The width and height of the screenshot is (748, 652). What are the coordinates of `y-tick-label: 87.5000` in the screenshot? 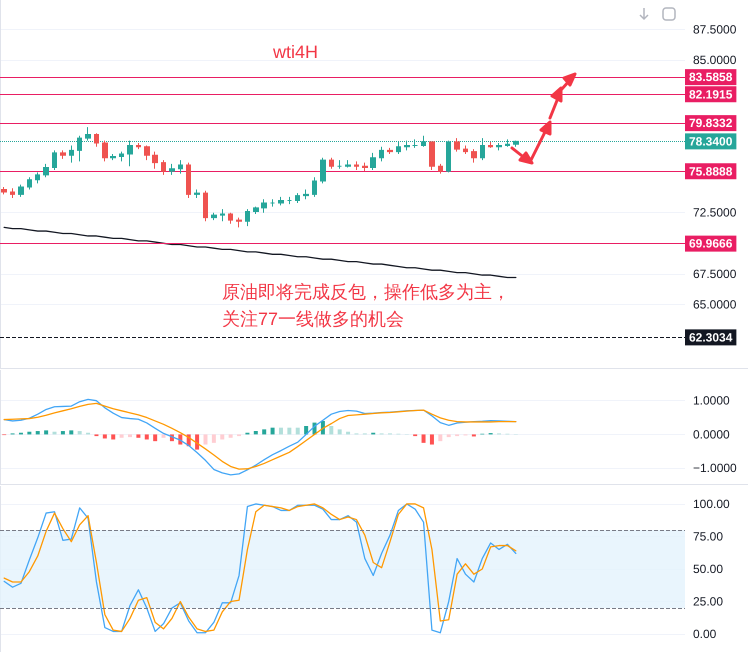 It's located at (715, 29).